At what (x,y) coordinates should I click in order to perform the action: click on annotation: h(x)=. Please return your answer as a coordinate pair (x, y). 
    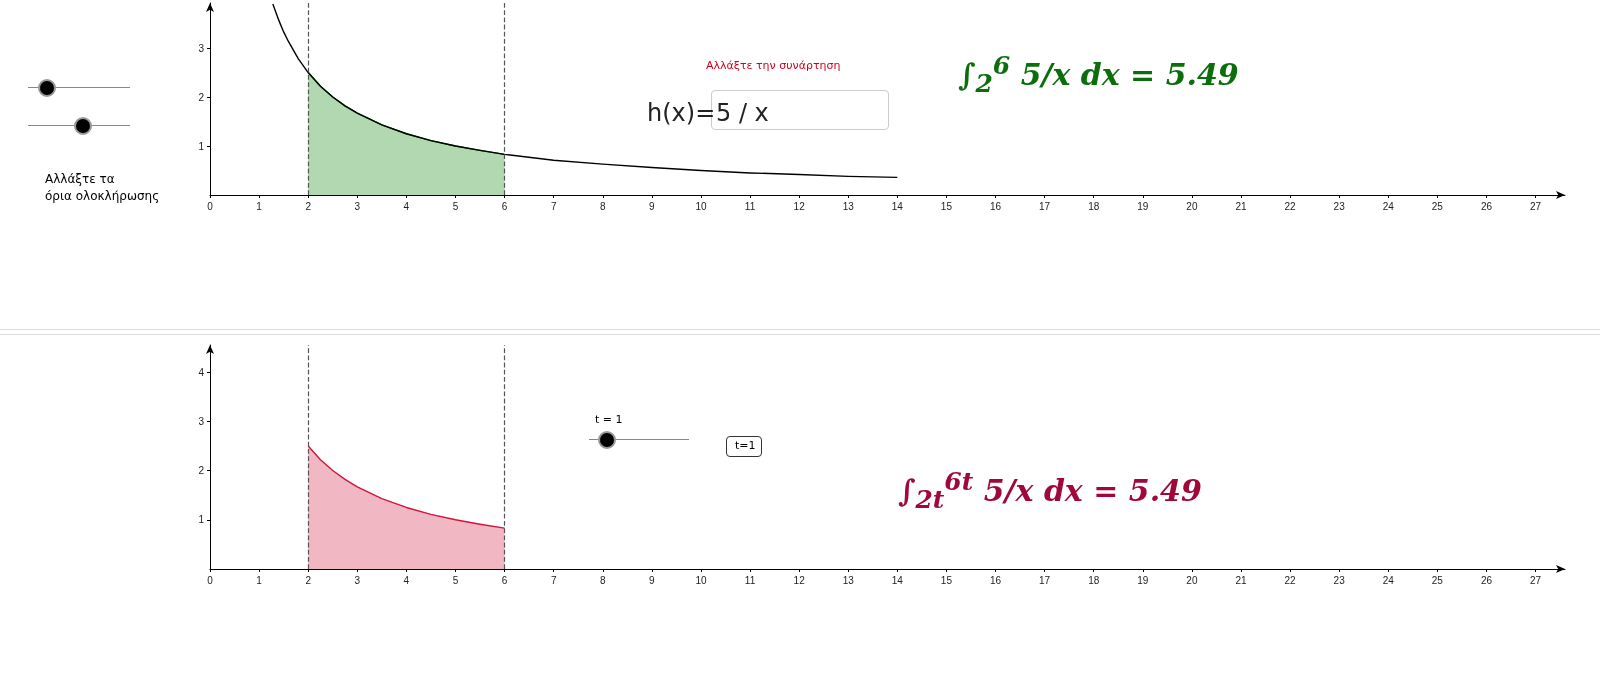
    Looking at the image, I should click on (681, 113).